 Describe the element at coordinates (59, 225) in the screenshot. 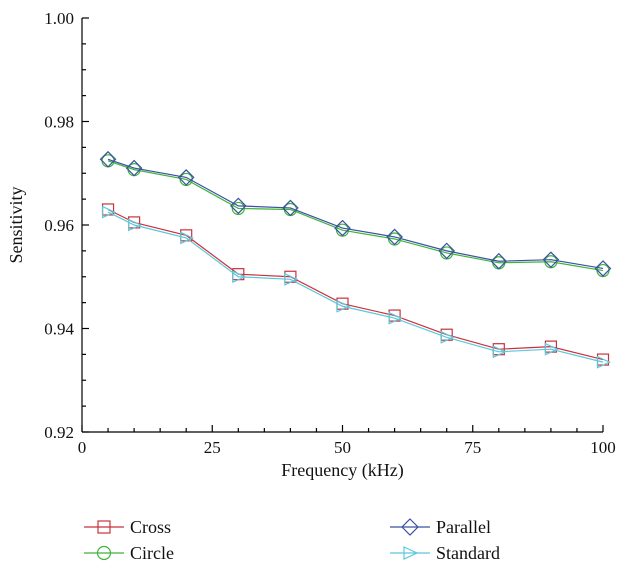

I see `y-tick-label: 0.96` at that location.